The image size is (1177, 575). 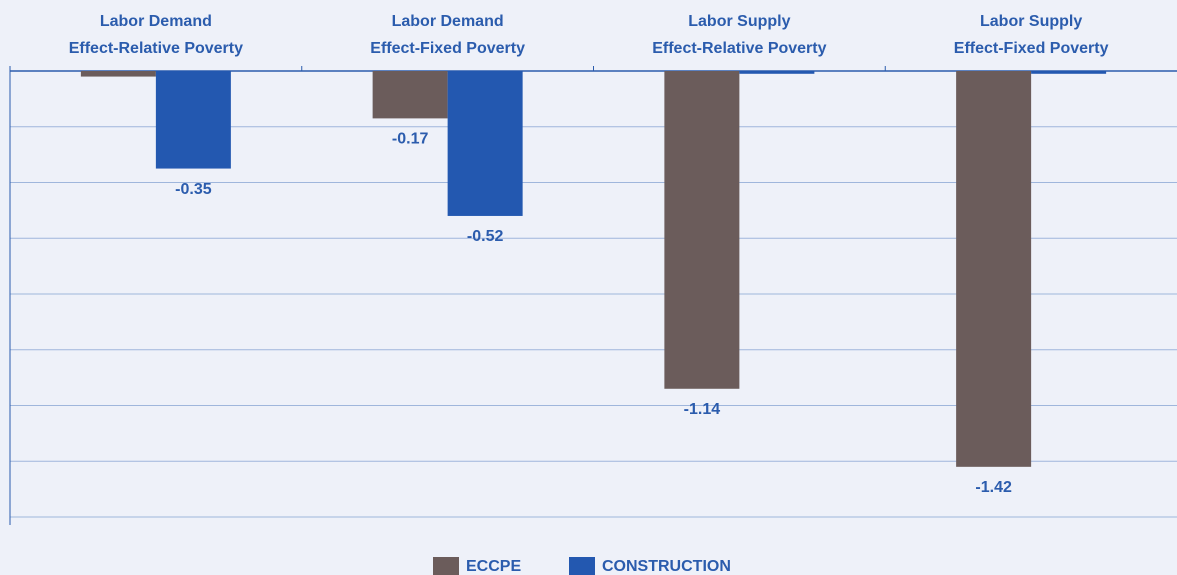 I want to click on legend-label: ECCPE, so click(x=493, y=566).